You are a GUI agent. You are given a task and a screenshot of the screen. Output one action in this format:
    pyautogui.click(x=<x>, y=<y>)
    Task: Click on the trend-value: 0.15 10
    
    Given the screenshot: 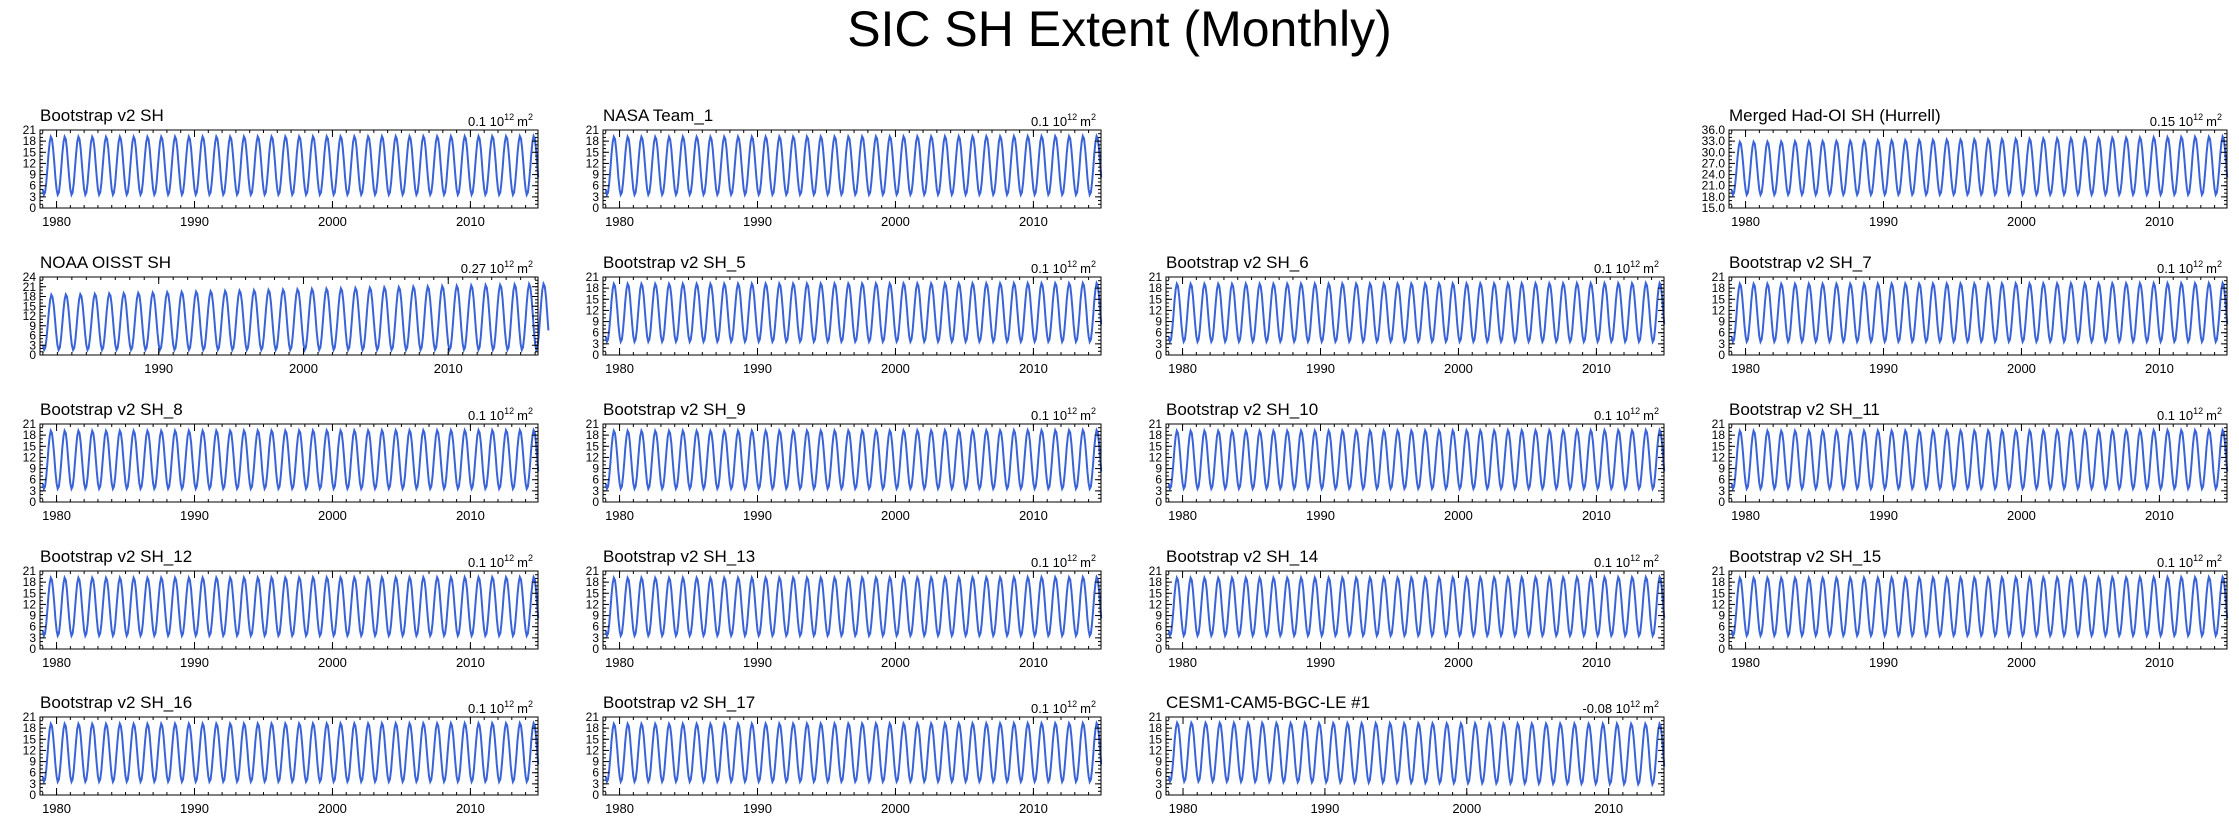 What is the action you would take?
    pyautogui.click(x=2171, y=121)
    